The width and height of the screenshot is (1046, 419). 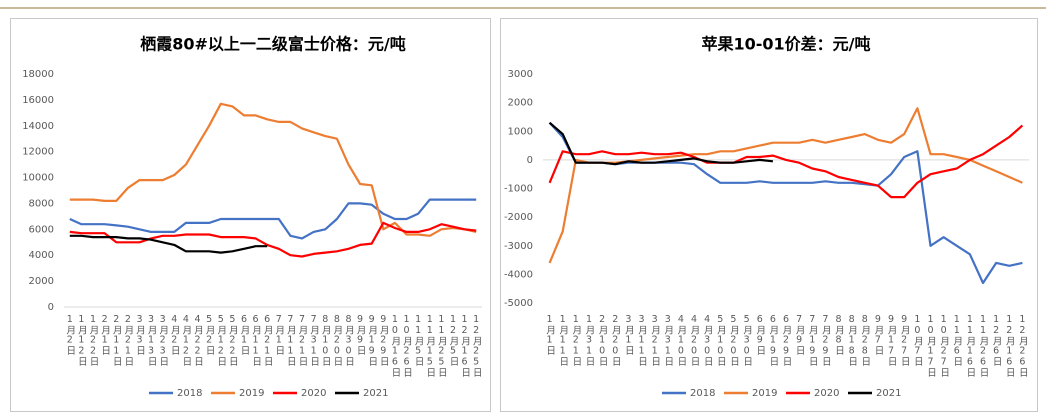 What do you see at coordinates (419, 340) in the screenshot?
I see `x-tick-label: 11月5日` at bounding box center [419, 340].